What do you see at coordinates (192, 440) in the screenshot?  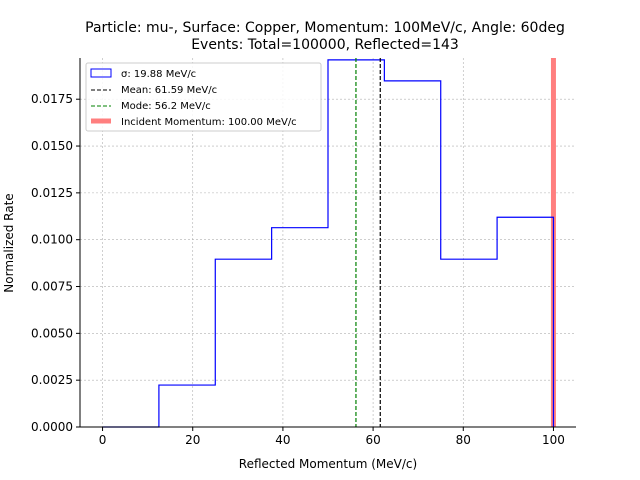 I see `x-tick-label-1: 20` at bounding box center [192, 440].